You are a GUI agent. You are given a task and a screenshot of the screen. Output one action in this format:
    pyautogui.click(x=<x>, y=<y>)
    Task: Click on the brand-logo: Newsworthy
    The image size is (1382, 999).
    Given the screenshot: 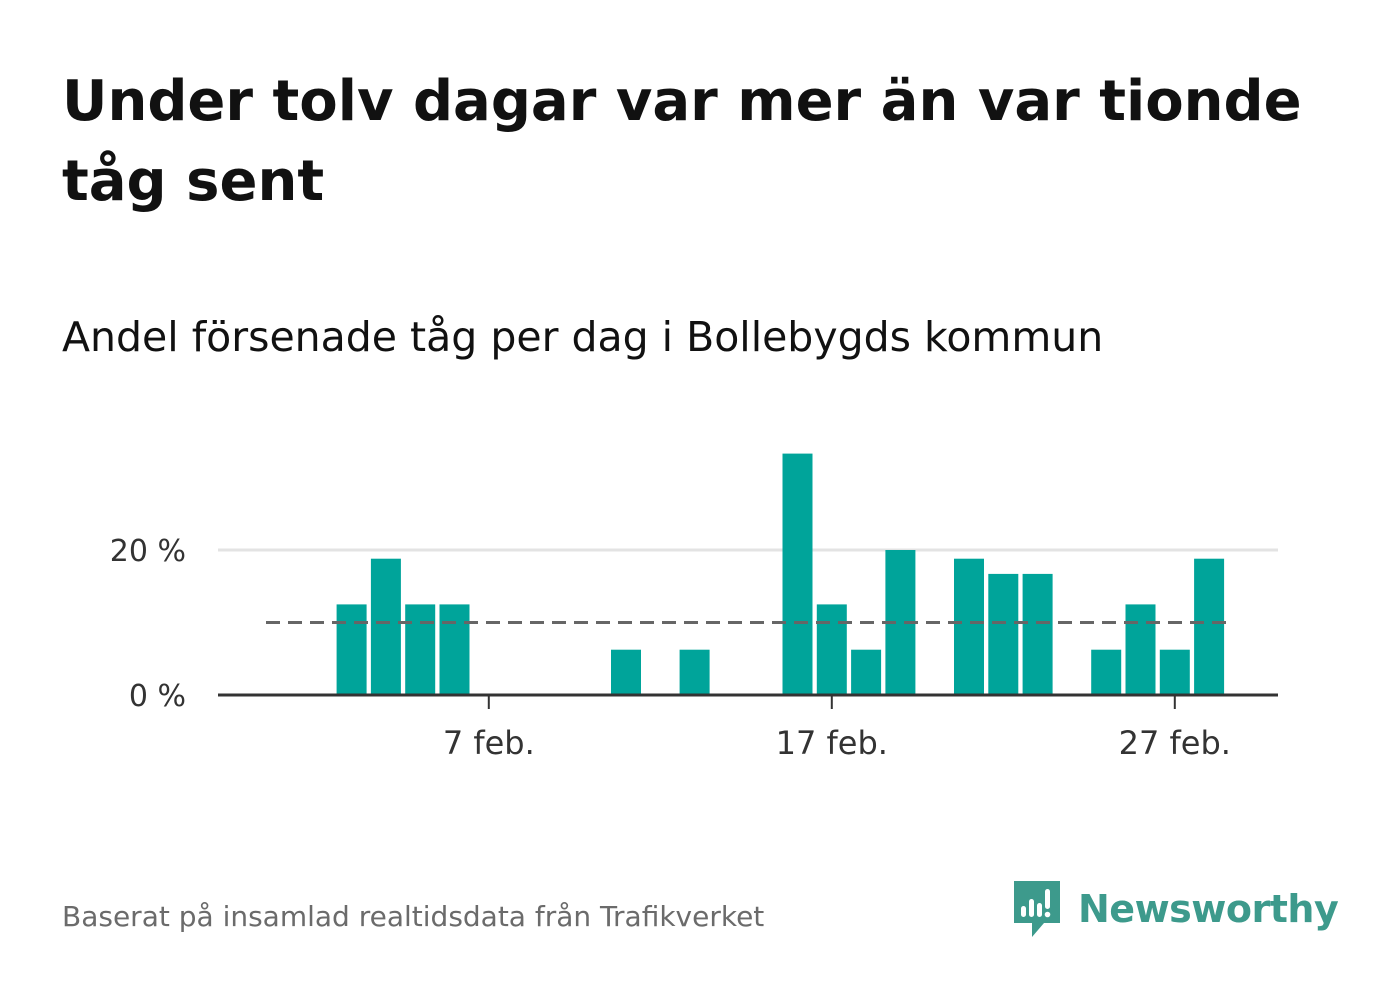 What is the action you would take?
    pyautogui.click(x=1175, y=909)
    